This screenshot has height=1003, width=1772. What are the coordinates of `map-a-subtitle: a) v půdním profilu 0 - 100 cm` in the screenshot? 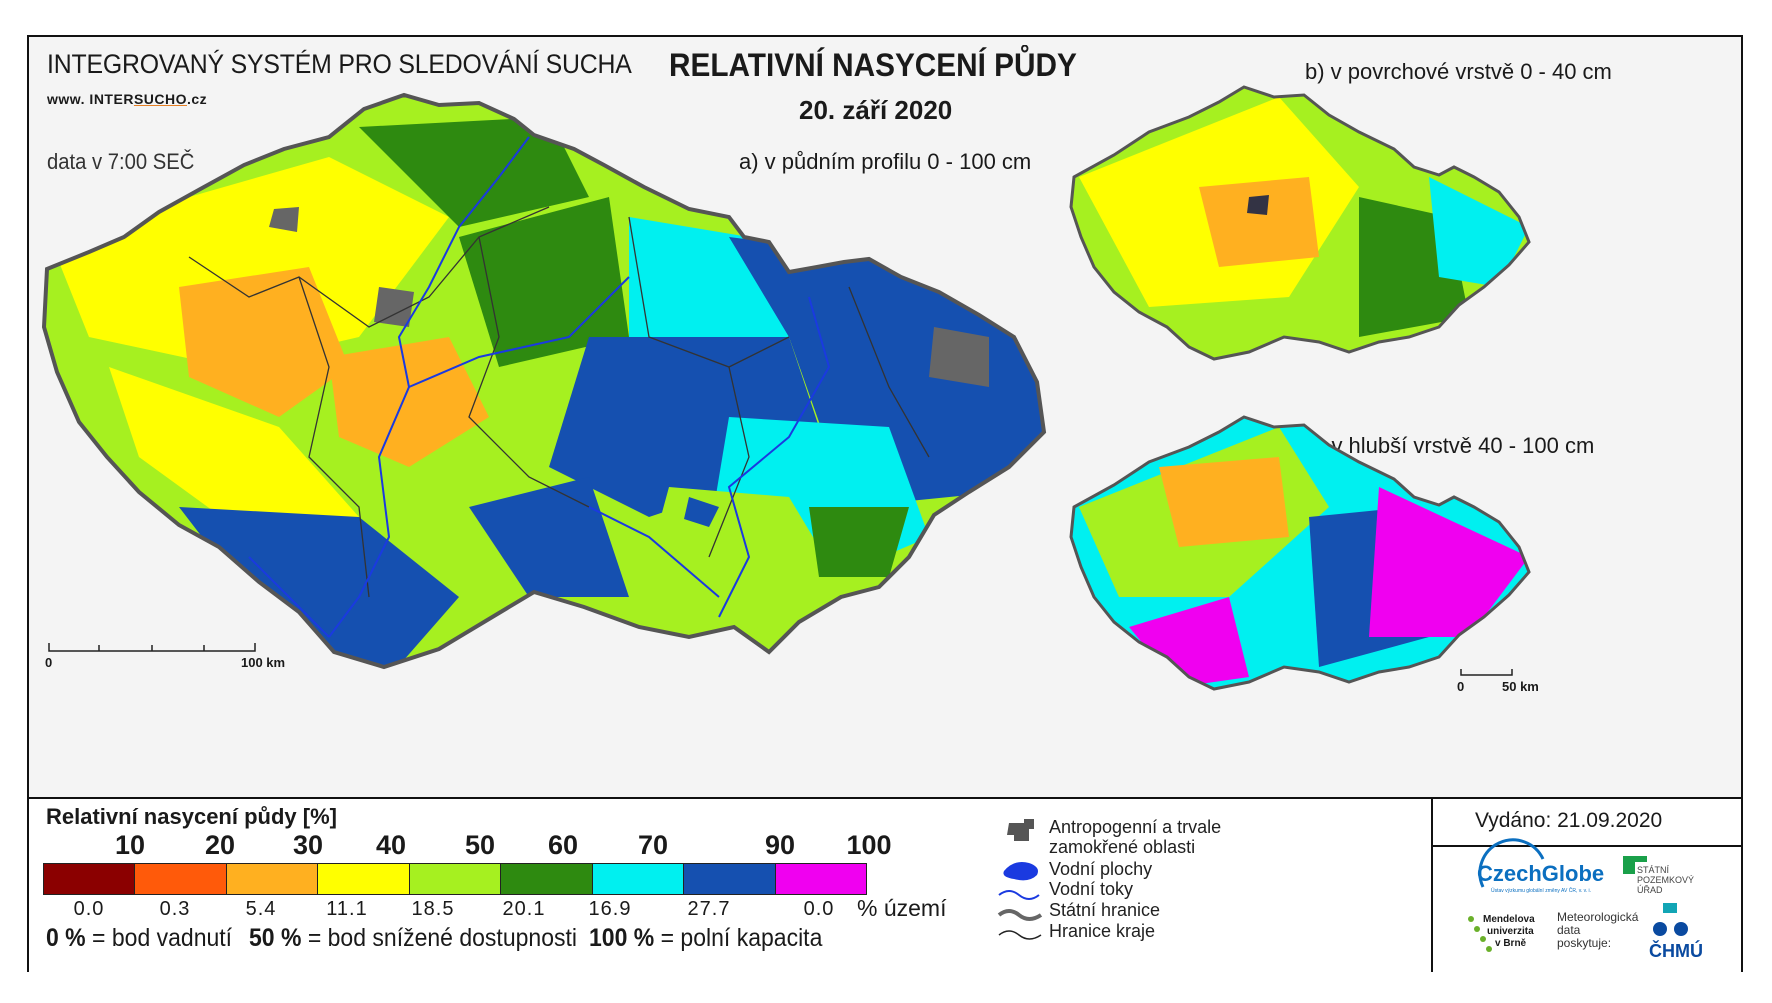 It's located at (885, 161).